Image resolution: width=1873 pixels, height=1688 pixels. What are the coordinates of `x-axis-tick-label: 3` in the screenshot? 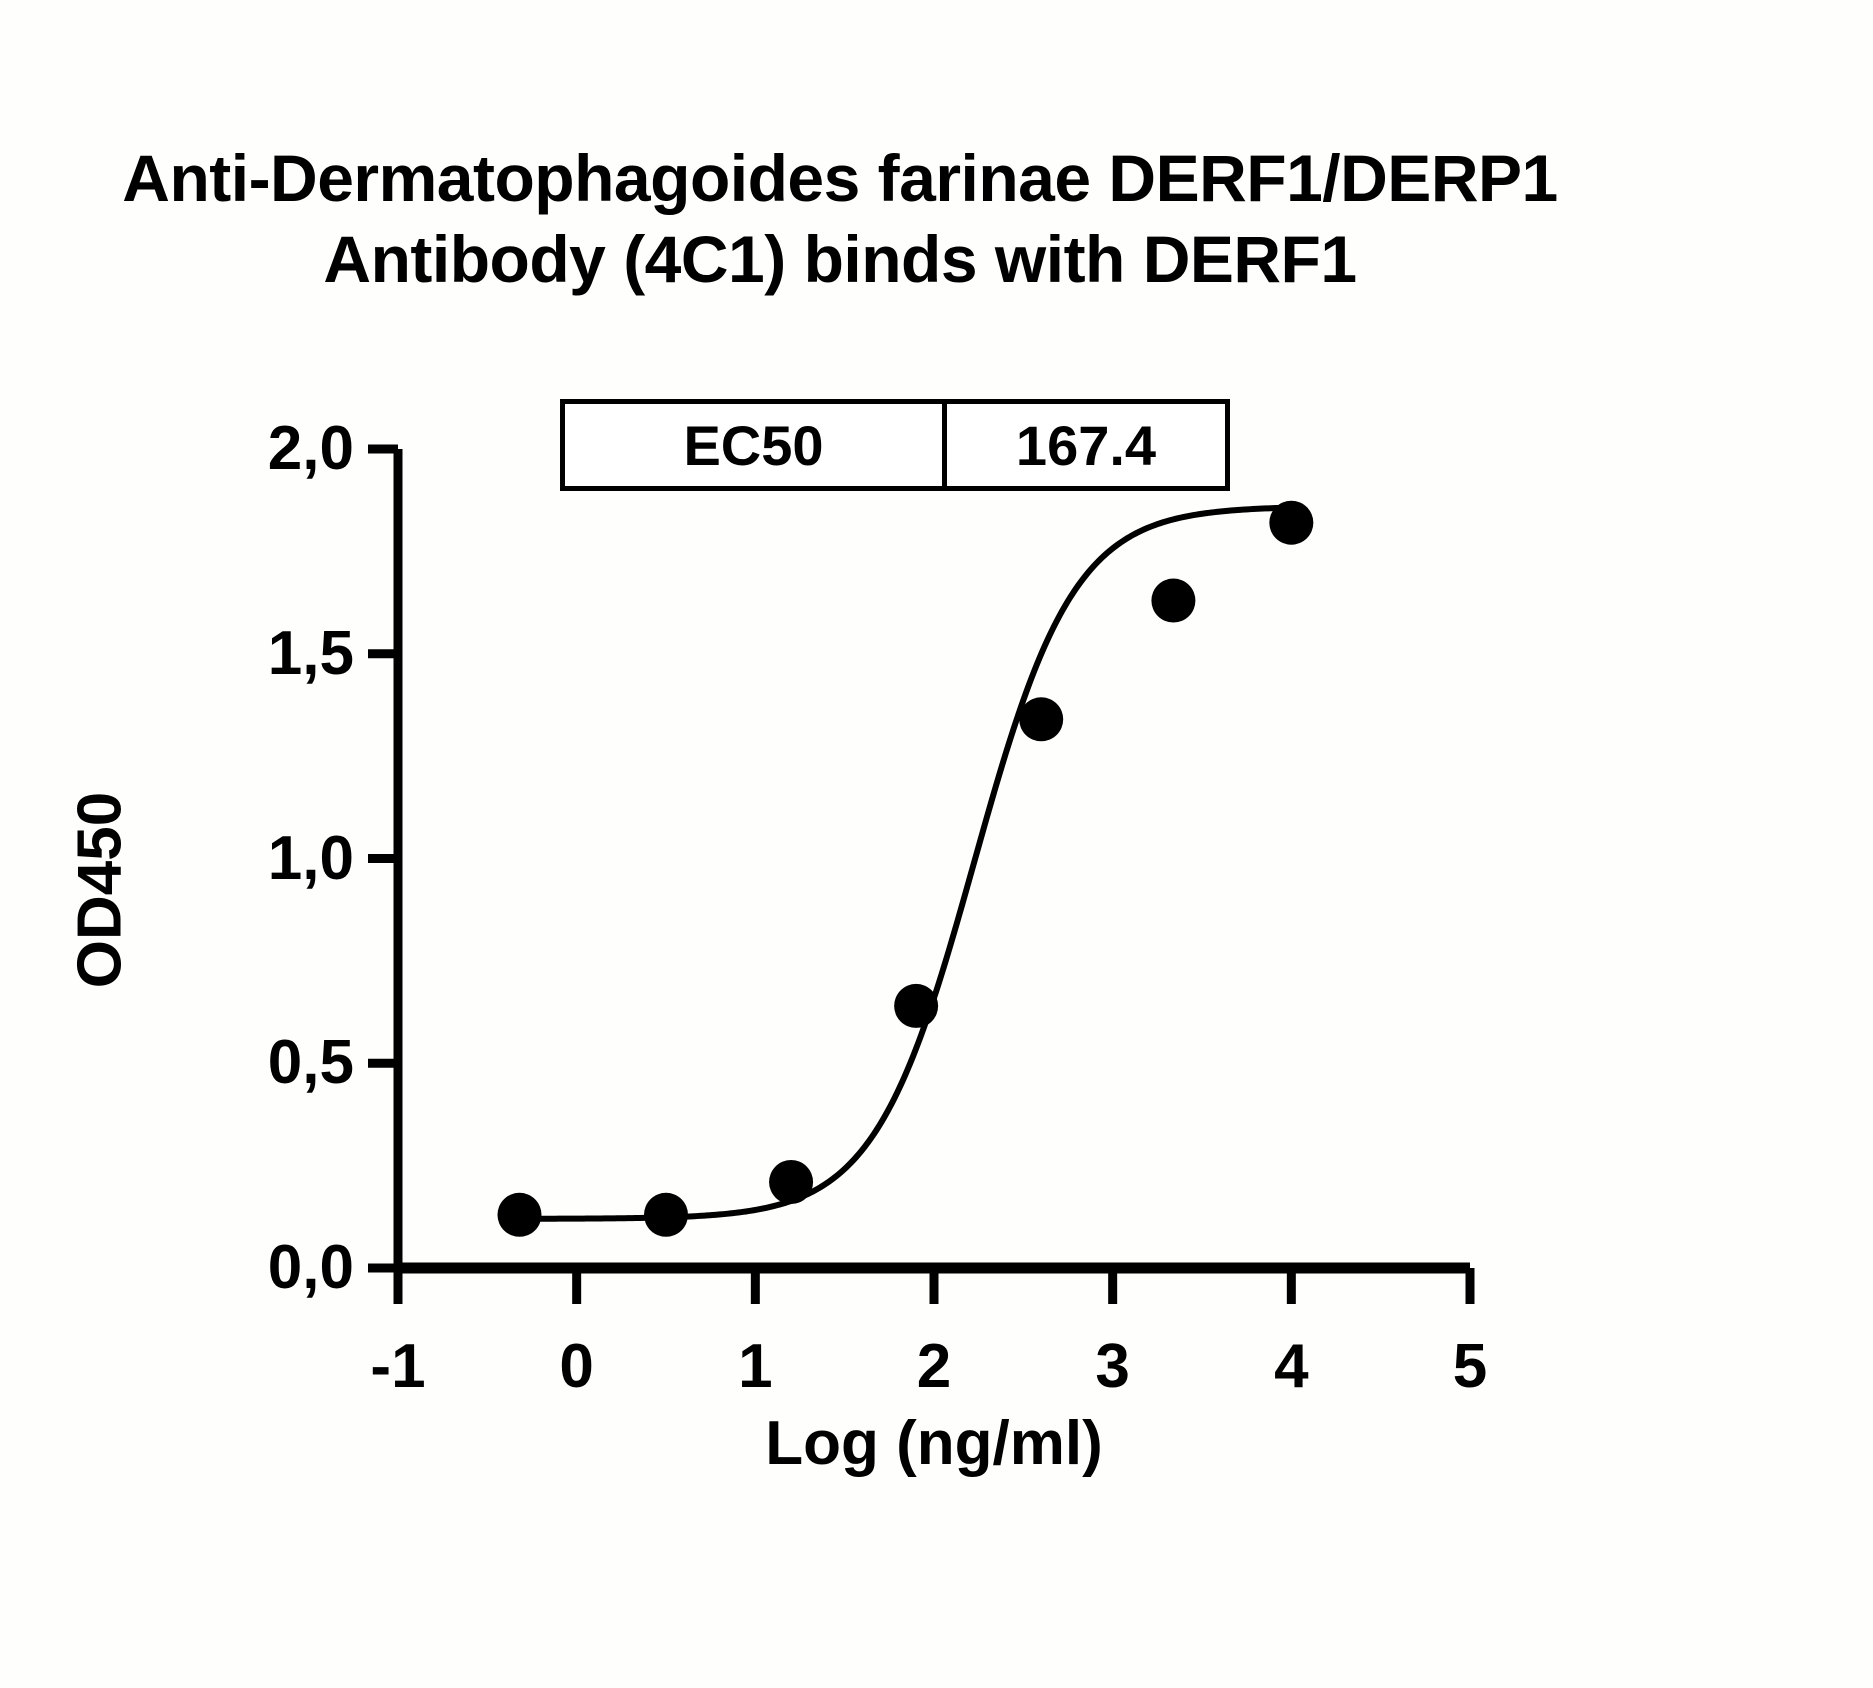 It's located at (1112, 1366).